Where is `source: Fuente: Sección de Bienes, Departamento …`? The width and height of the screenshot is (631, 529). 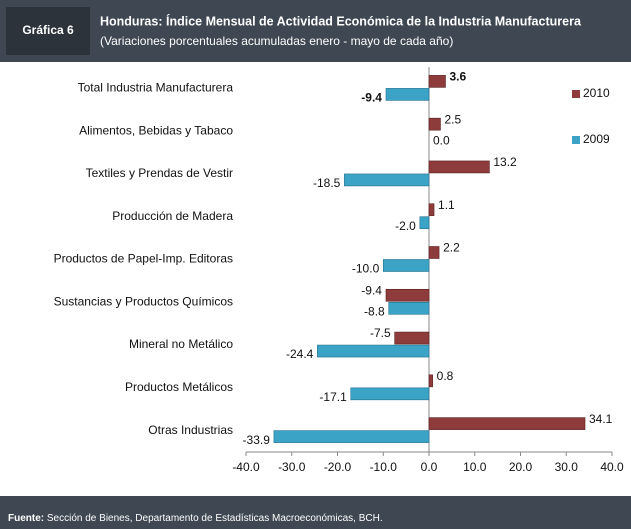
source: Fuente: Sección de Bienes, Departamento … is located at coordinates (195, 518).